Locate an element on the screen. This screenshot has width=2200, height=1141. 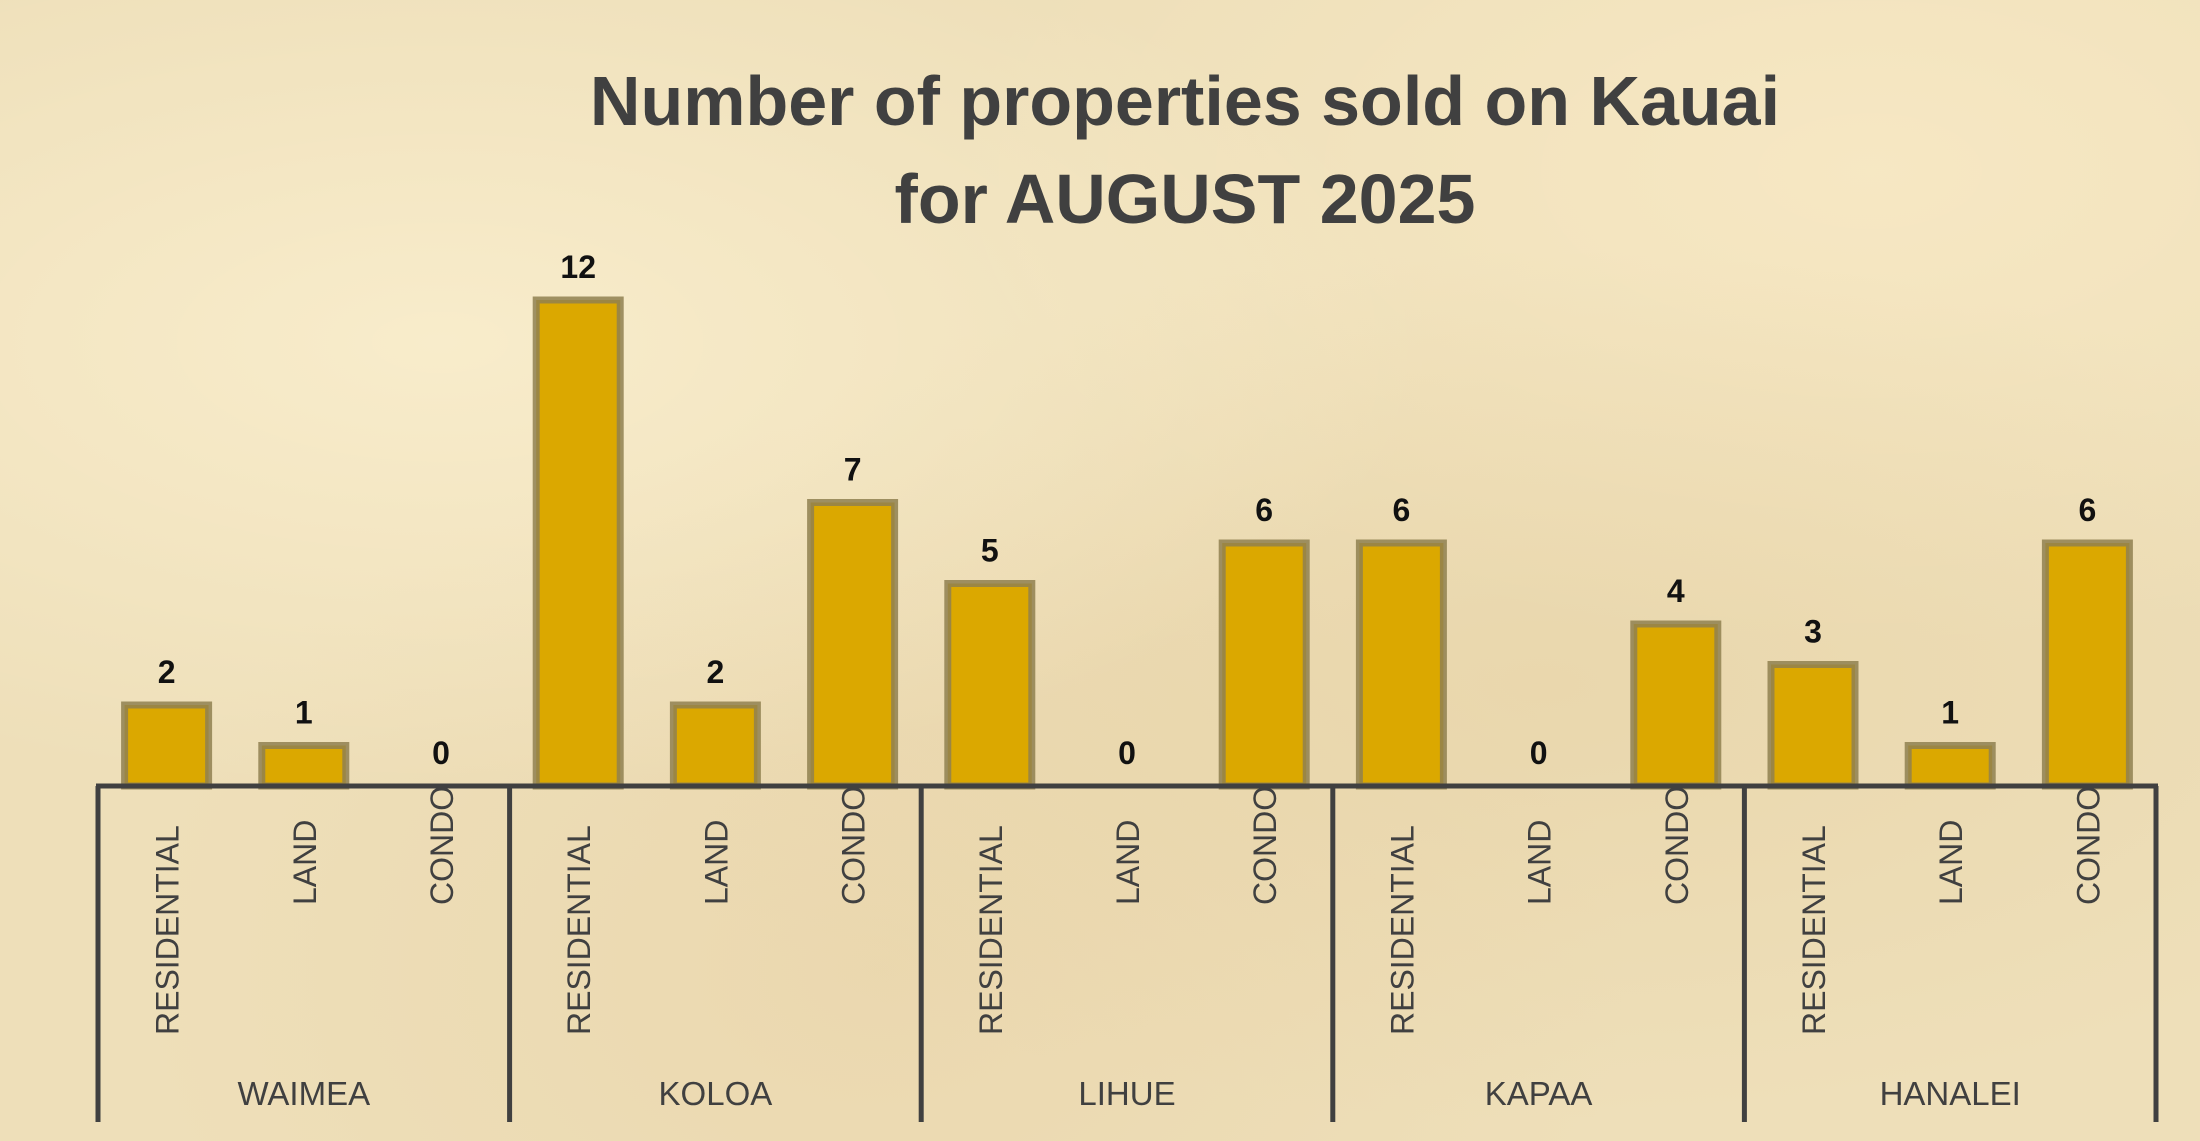
data-label: 12 is located at coordinates (578, 267).